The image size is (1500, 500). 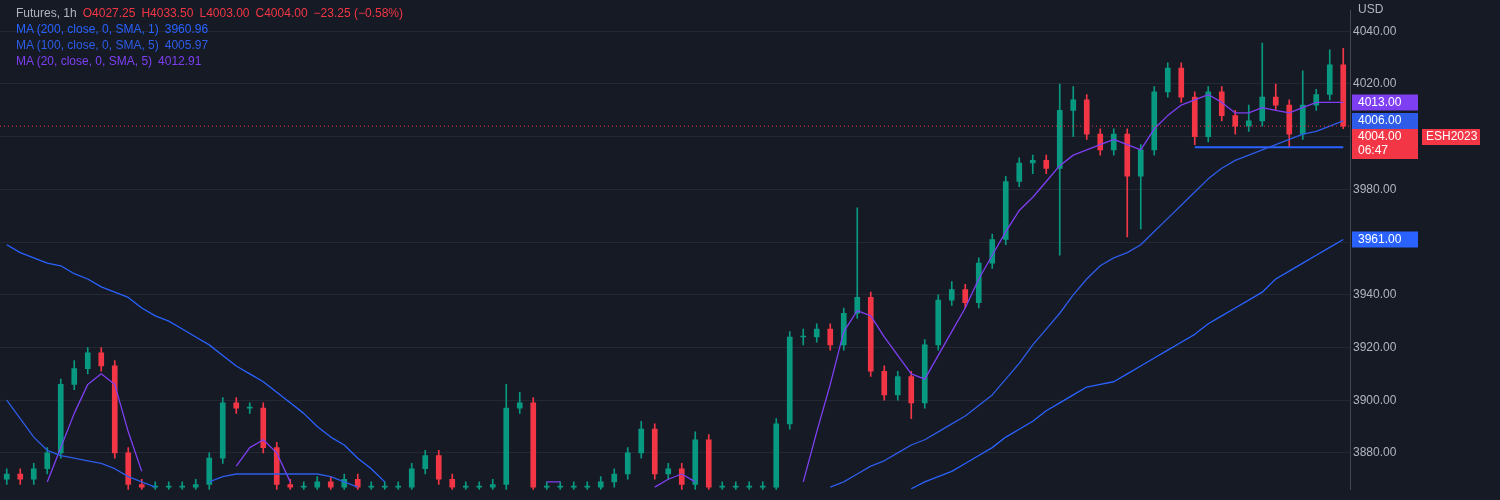 What do you see at coordinates (1373, 150) in the screenshot?
I see `text: 06:47` at bounding box center [1373, 150].